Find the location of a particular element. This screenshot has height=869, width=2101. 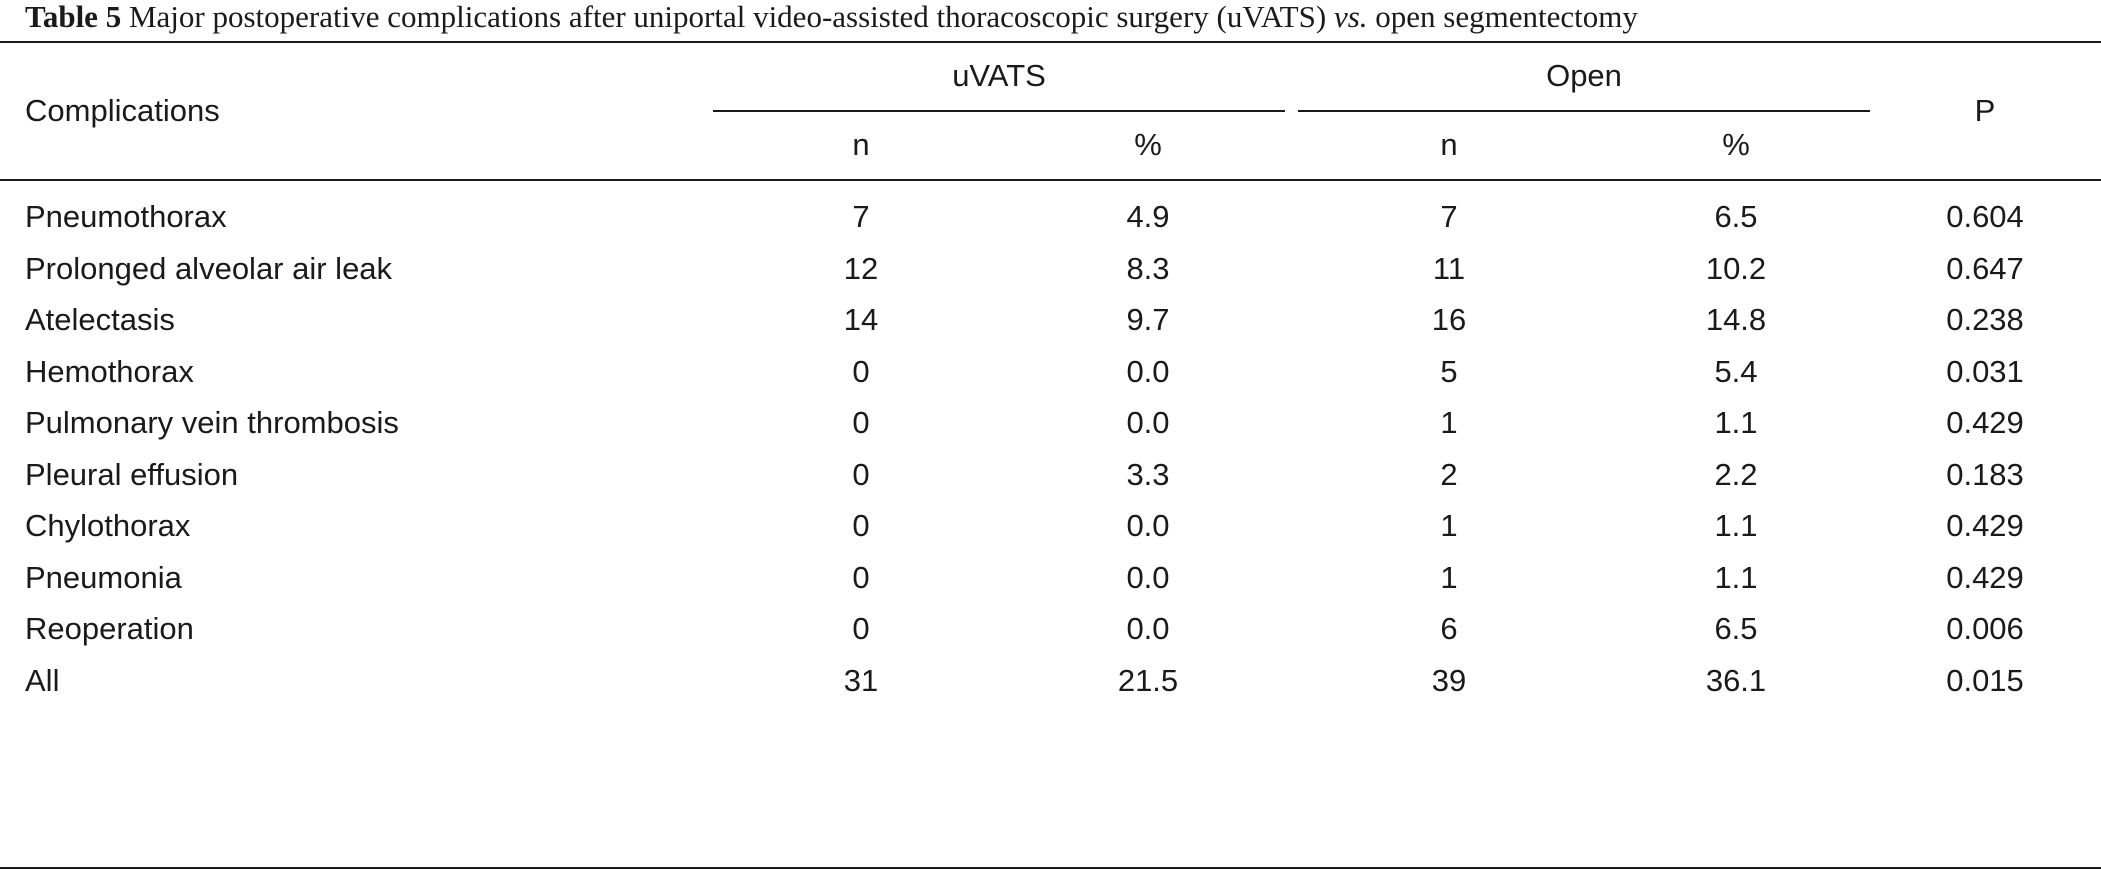

cell-uvats-pct: 8.3 is located at coordinates (1148, 268).